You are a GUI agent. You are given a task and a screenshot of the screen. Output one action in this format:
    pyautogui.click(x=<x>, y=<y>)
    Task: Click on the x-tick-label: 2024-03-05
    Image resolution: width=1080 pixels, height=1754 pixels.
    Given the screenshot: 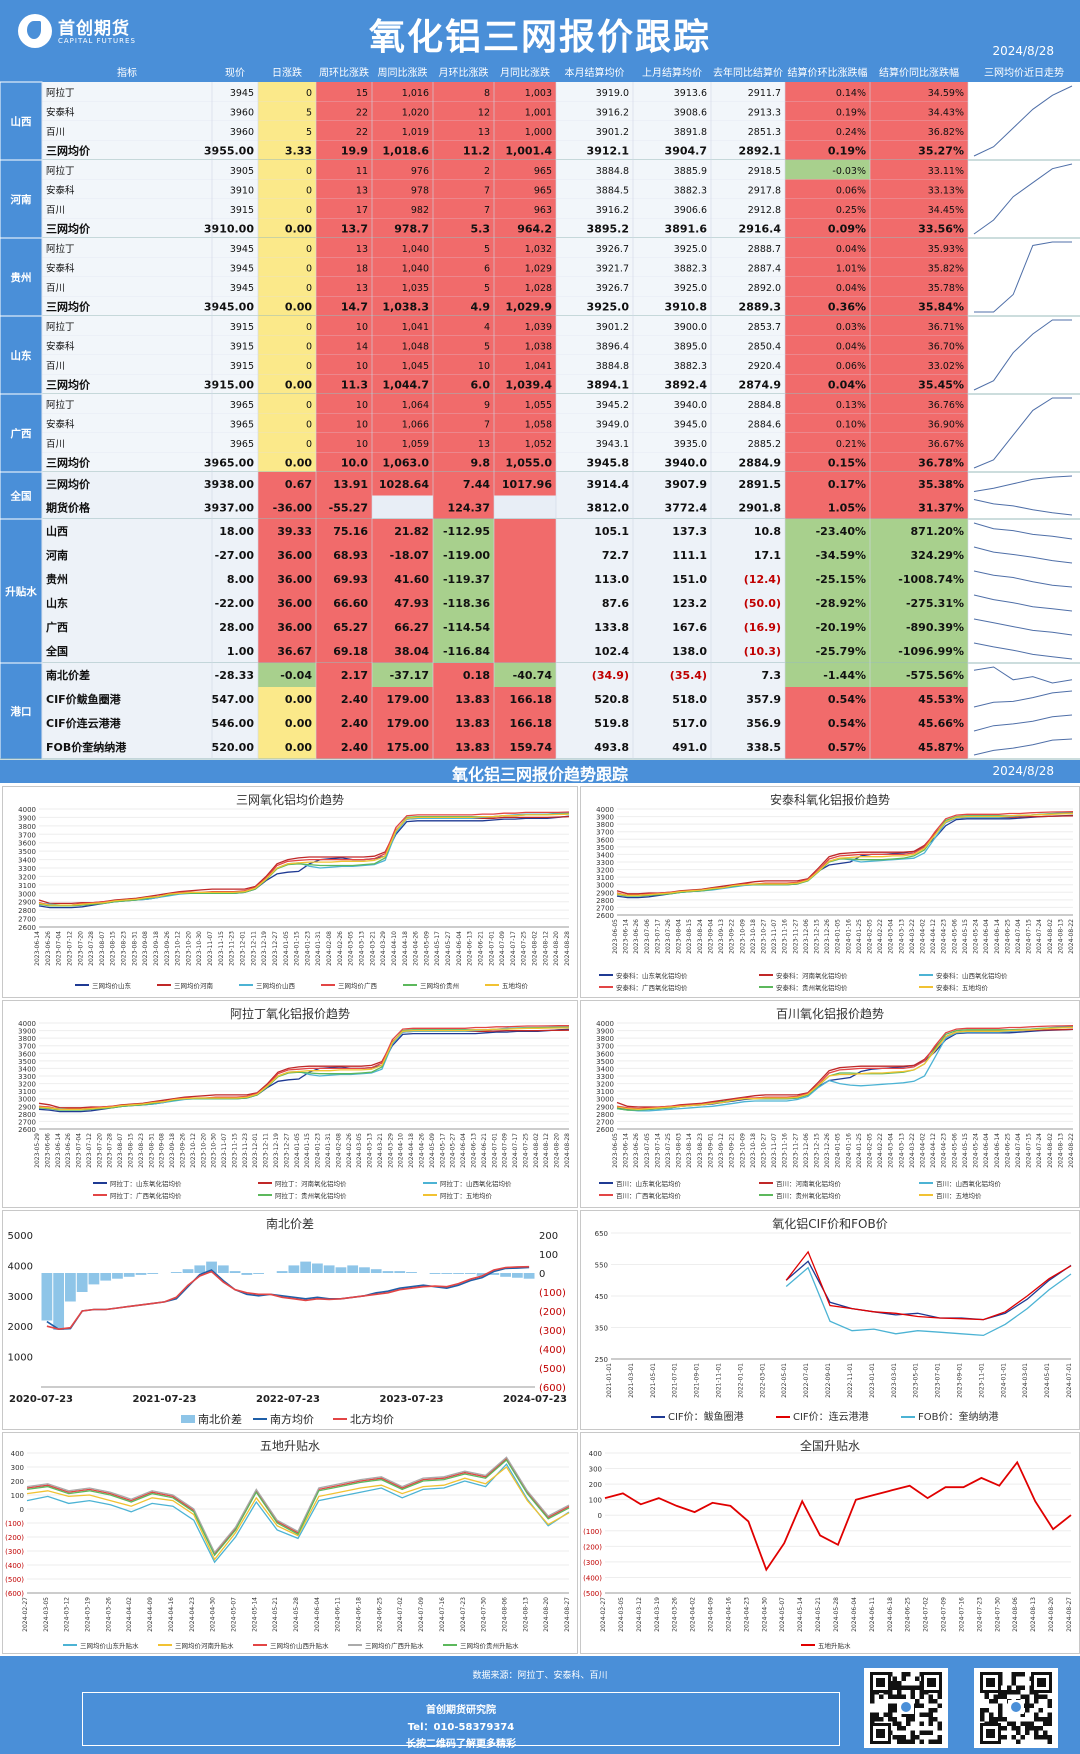 What is the action you would take?
    pyautogui.click(x=351, y=948)
    